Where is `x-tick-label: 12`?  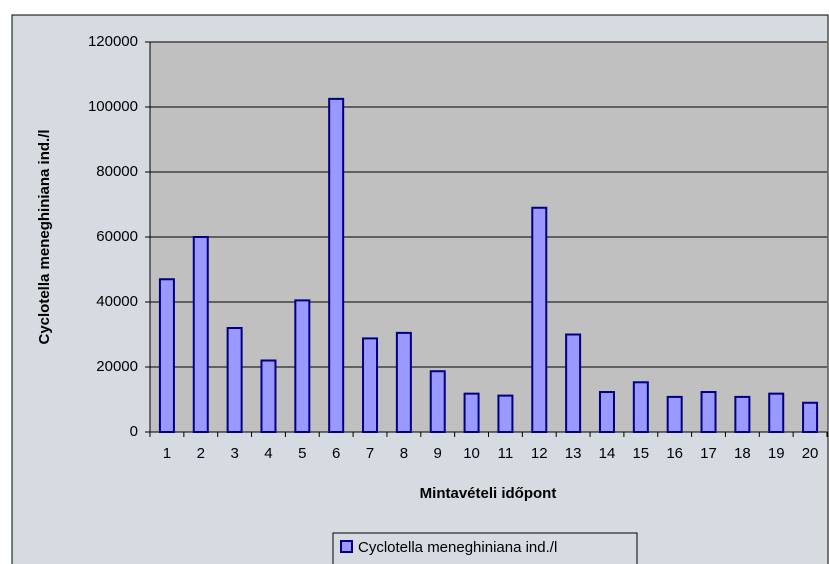 x-tick-label: 12 is located at coordinates (539, 453).